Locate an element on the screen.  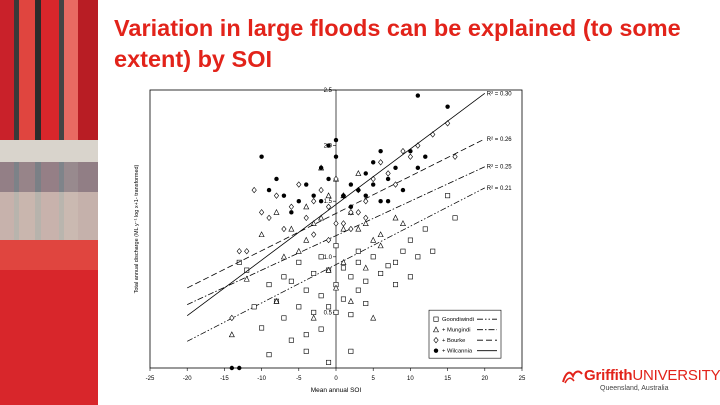
y-tick-label: 1.0 is located at coordinates (328, 258).